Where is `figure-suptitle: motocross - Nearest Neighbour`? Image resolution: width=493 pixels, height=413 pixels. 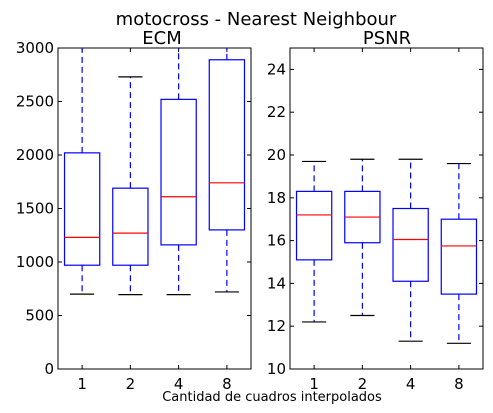 figure-suptitle: motocross - Nearest Neighbour is located at coordinates (256, 19).